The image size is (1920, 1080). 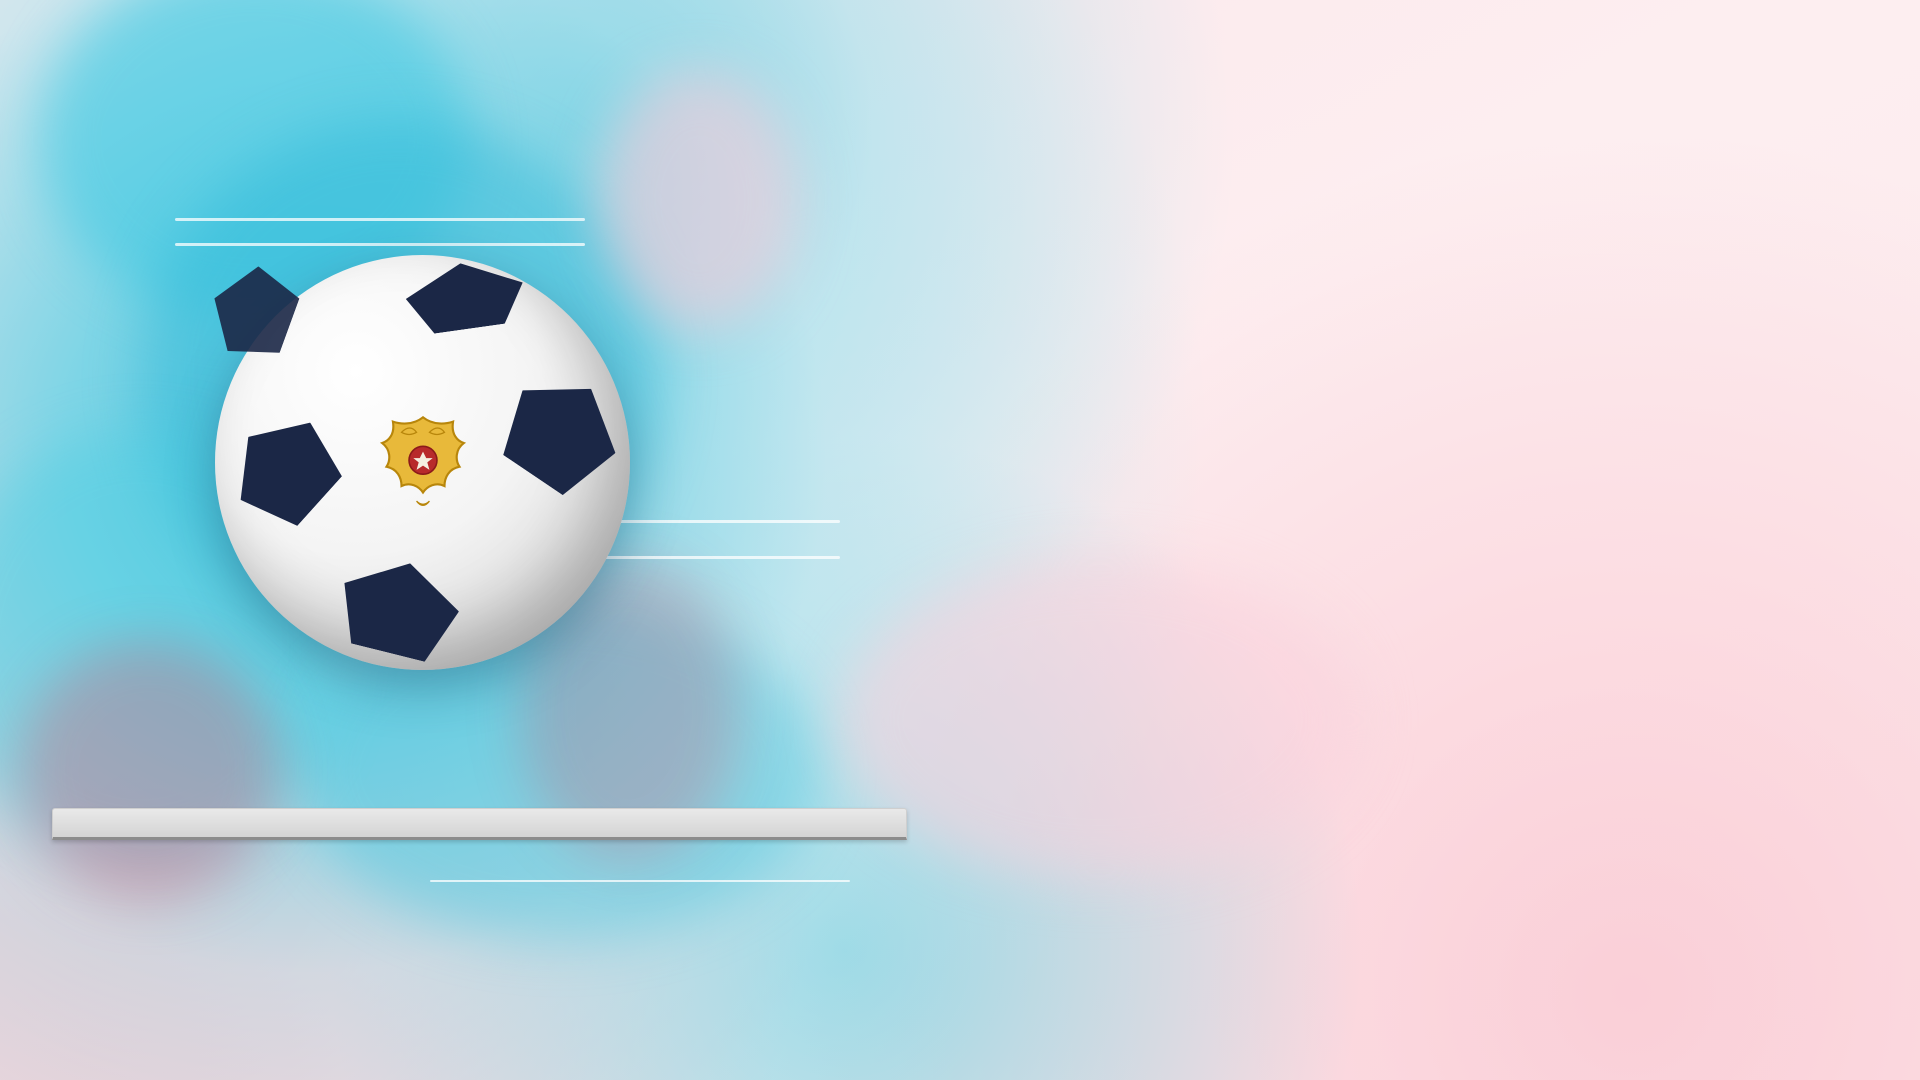 I want to click on groups-panel, so click(x=479, y=831).